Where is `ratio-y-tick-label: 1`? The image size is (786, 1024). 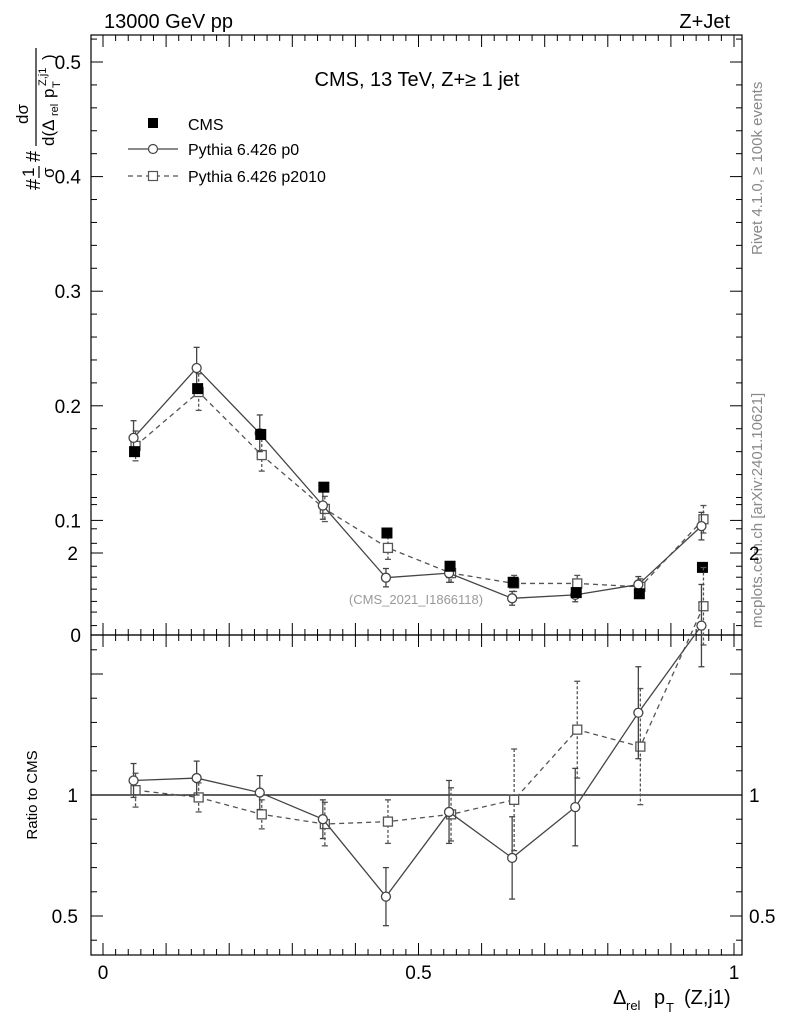 ratio-y-tick-label: 1 is located at coordinates (72, 796).